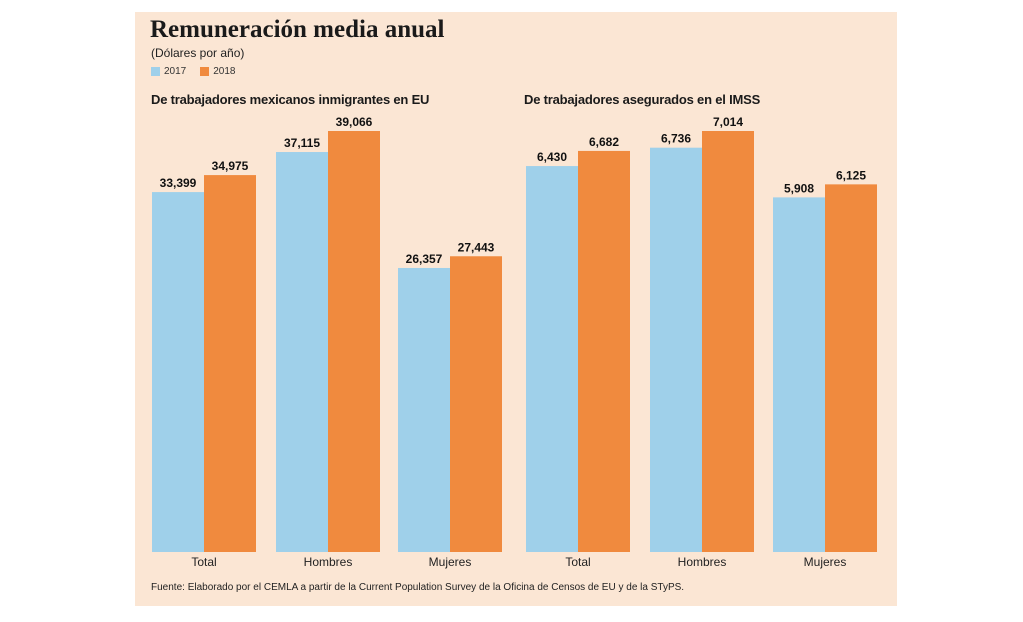 Image resolution: width=1023 pixels, height=622 pixels. What do you see at coordinates (577, 562) in the screenshot?
I see `category-label-imss-total: Total` at bounding box center [577, 562].